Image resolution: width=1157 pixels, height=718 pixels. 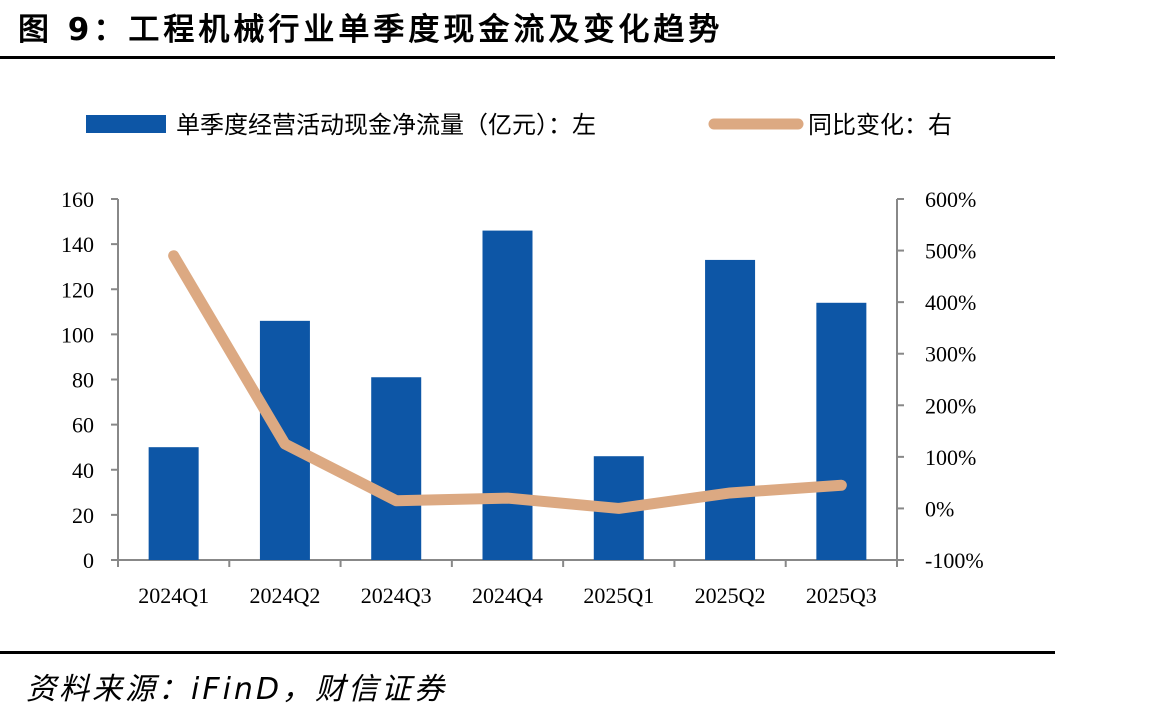 I want to click on legend-label-bar: 单季度经营活动现金净流量（亿元）：左, so click(x=386, y=125).